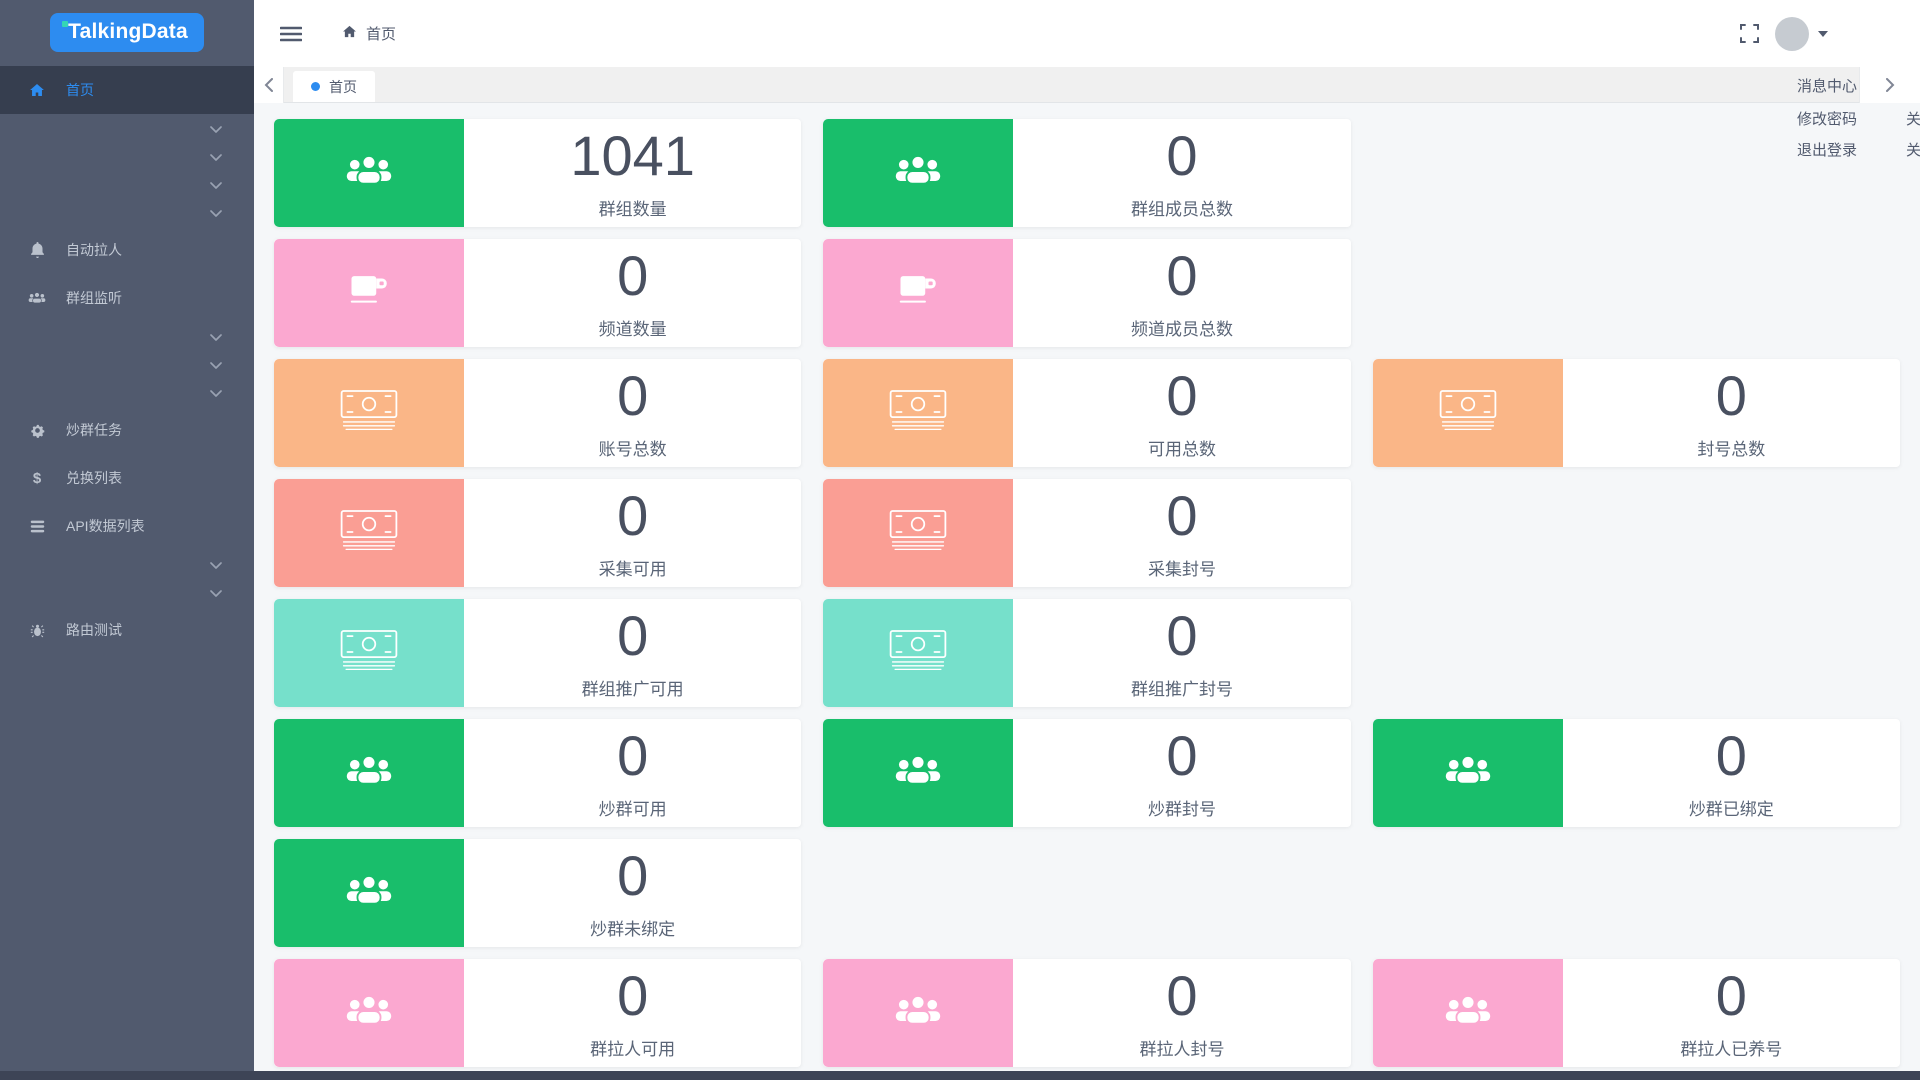 This screenshot has width=1920, height=1080. I want to click on stat-label: 账号总数, so click(632, 449).